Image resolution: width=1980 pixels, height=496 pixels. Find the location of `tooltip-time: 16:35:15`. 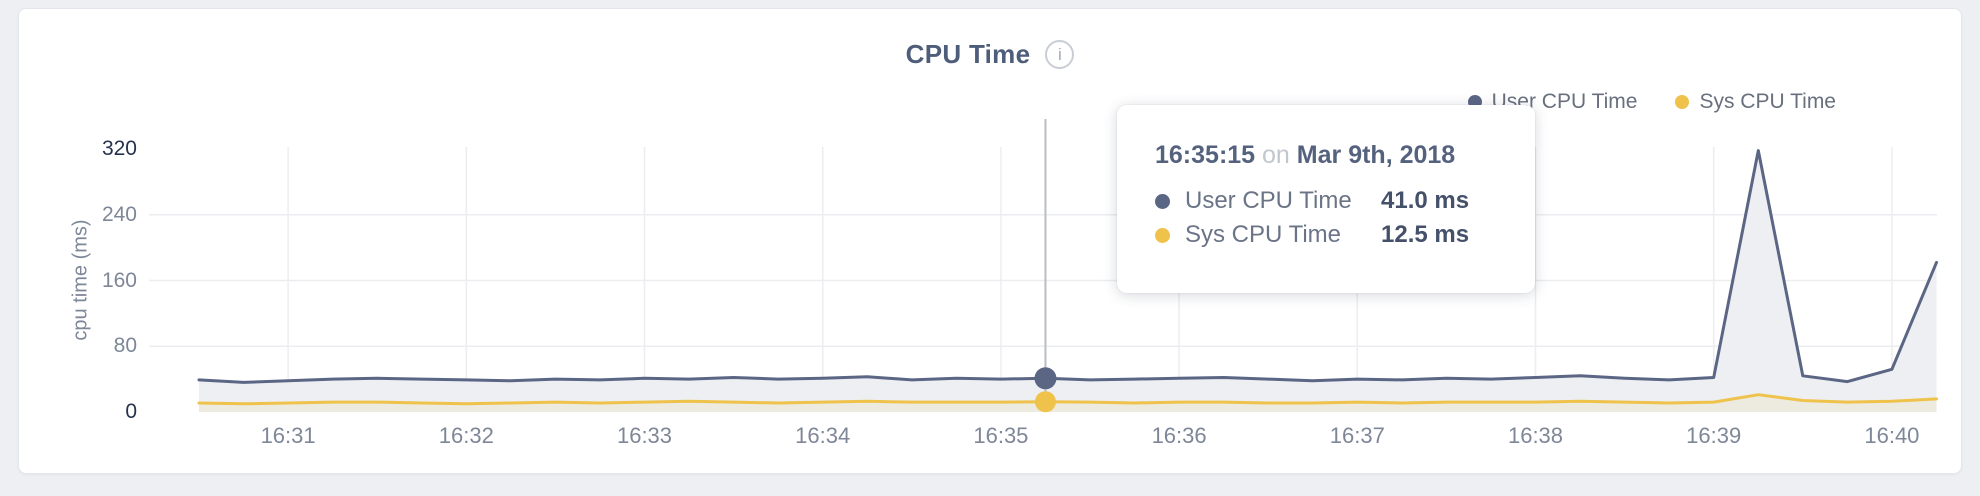

tooltip-time: 16:35:15 is located at coordinates (1205, 155).